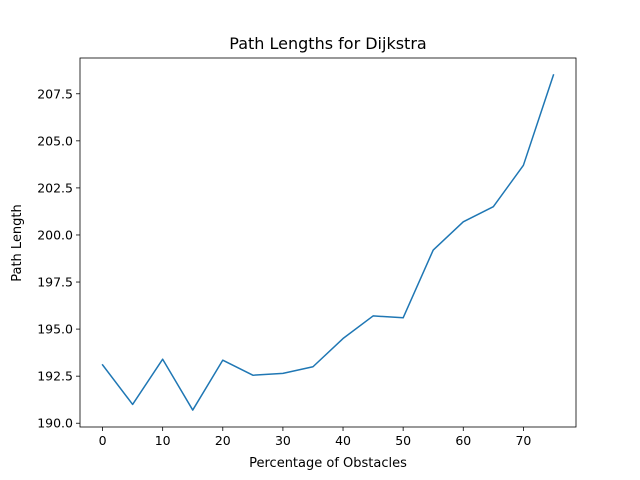  Describe the element at coordinates (327, 43) in the screenshot. I see `chart-title: Path Lengths for Dijkstra` at that location.